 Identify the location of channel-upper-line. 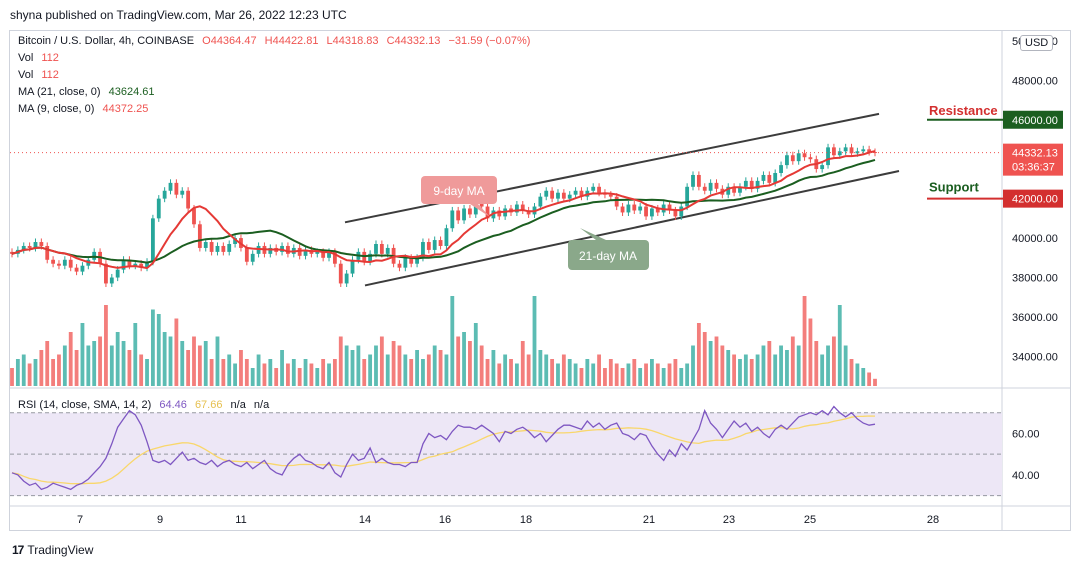
(612, 168).